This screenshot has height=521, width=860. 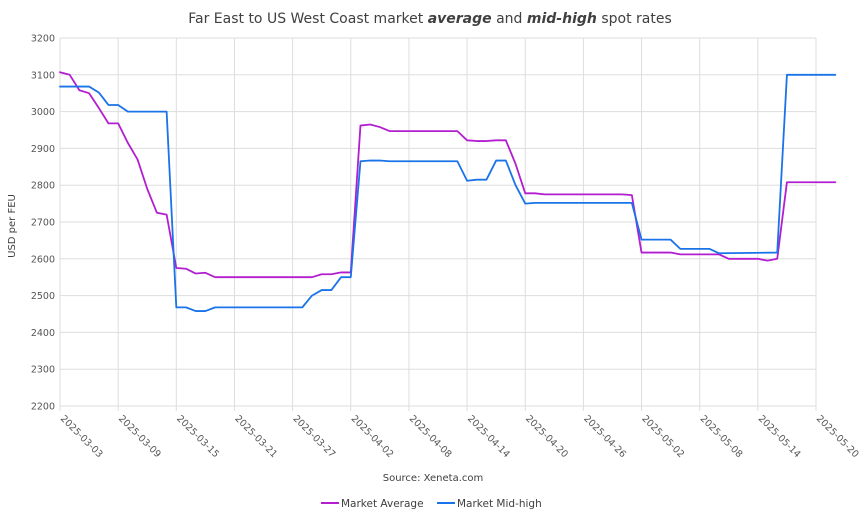 What do you see at coordinates (382, 504) in the screenshot?
I see `legend-label: Market Average` at bounding box center [382, 504].